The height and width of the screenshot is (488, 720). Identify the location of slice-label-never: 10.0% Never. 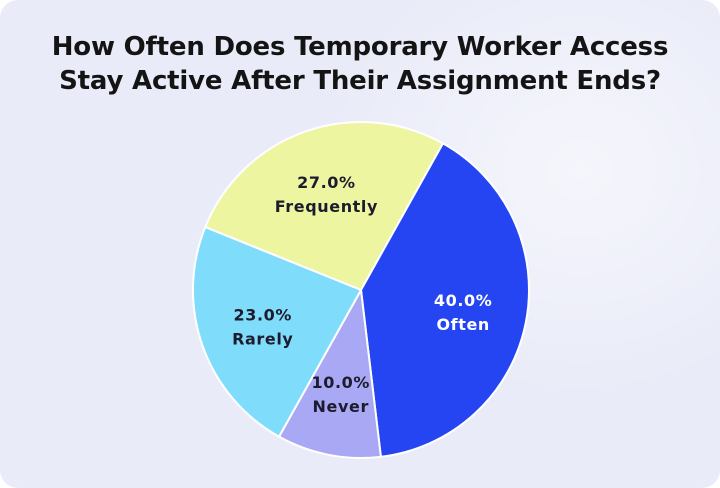
(341, 394).